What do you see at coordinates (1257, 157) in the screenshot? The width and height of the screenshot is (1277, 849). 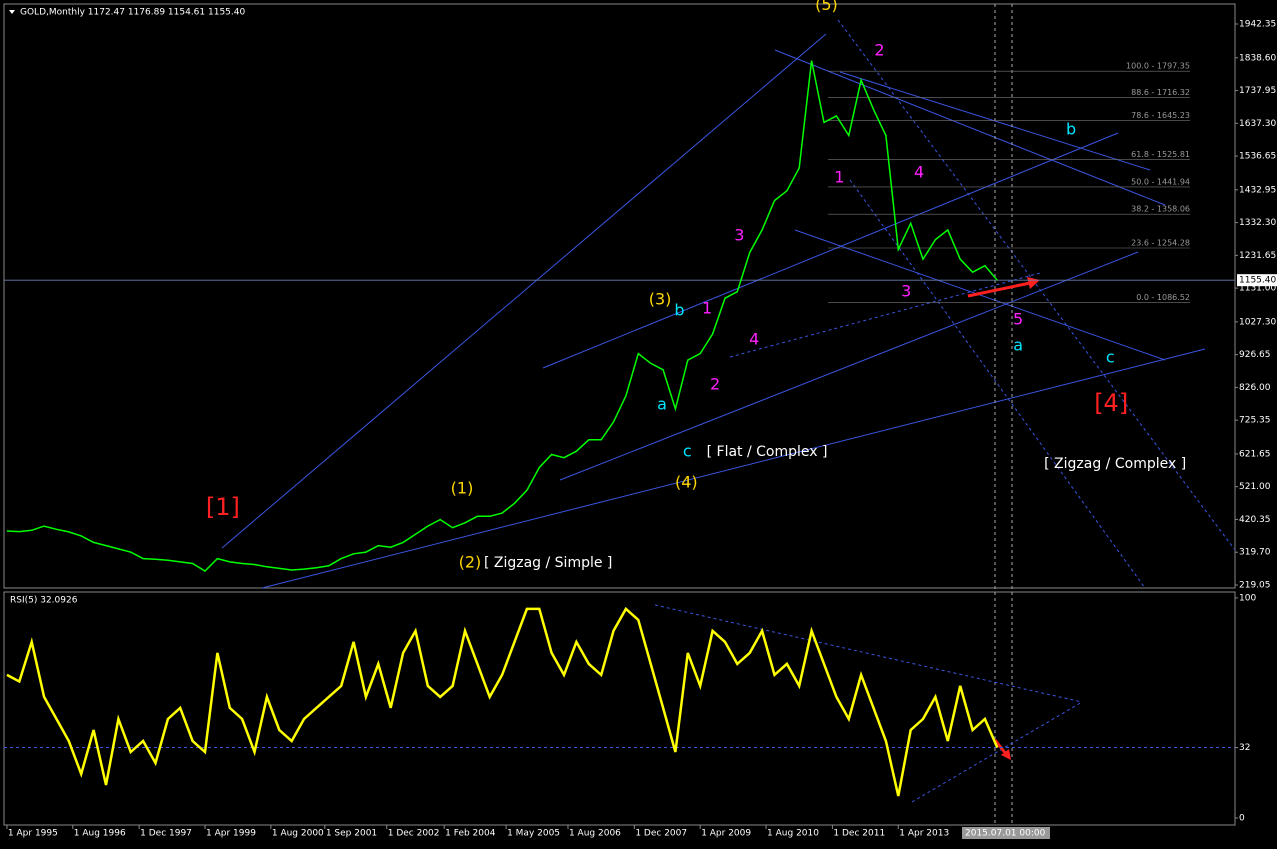 I see `y-tick-label: 1536.65` at bounding box center [1257, 157].